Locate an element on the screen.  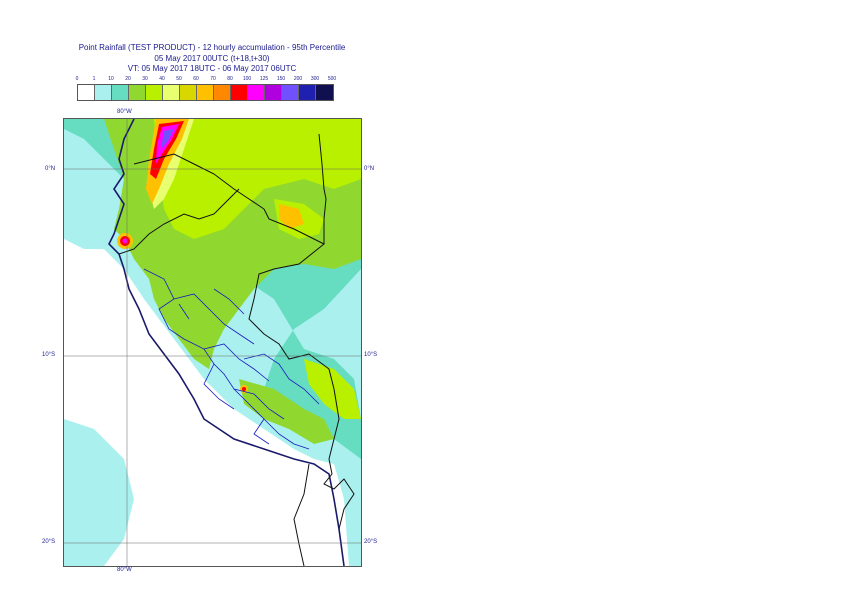
scale-label: 125 is located at coordinates (264, 79).